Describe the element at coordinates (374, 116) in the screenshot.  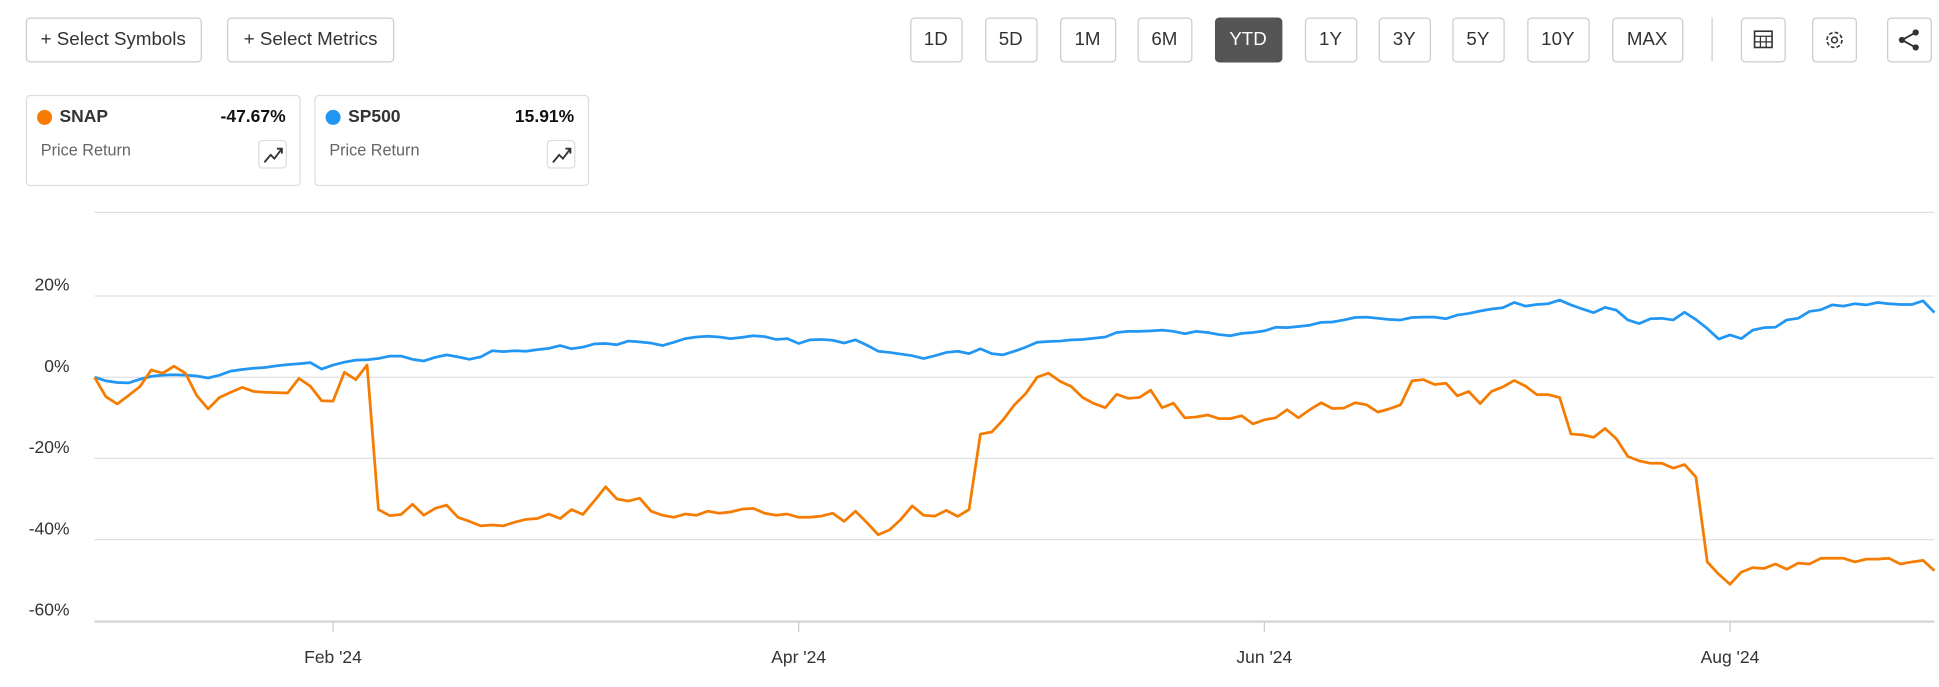
I see `legend-symbol: SP500` at that location.